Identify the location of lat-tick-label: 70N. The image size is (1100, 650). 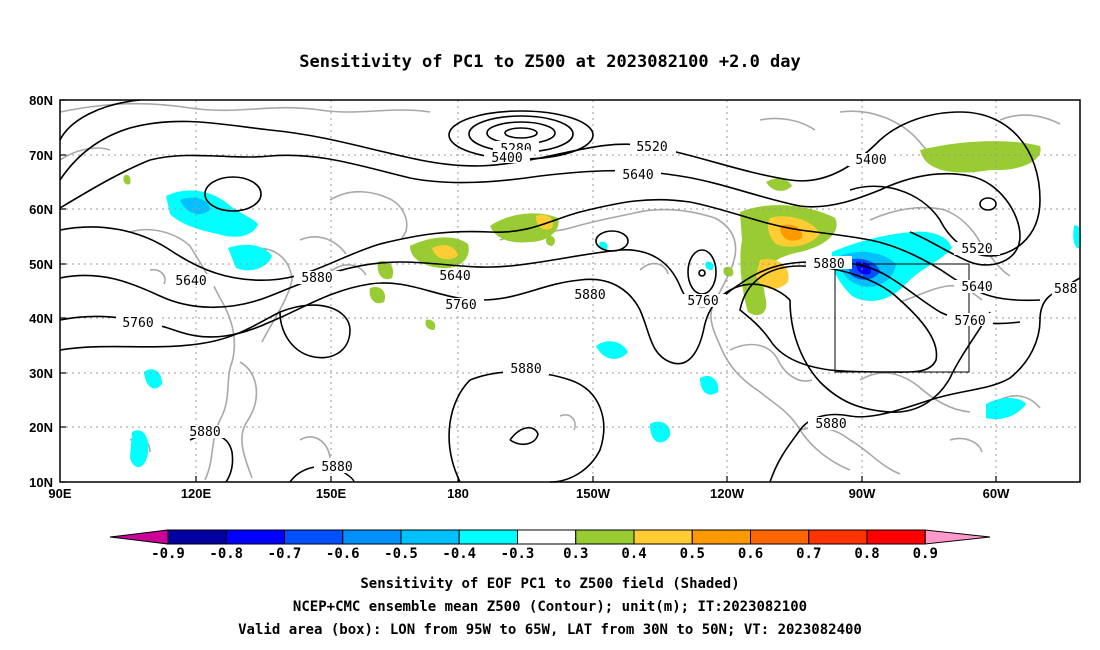
(41, 155).